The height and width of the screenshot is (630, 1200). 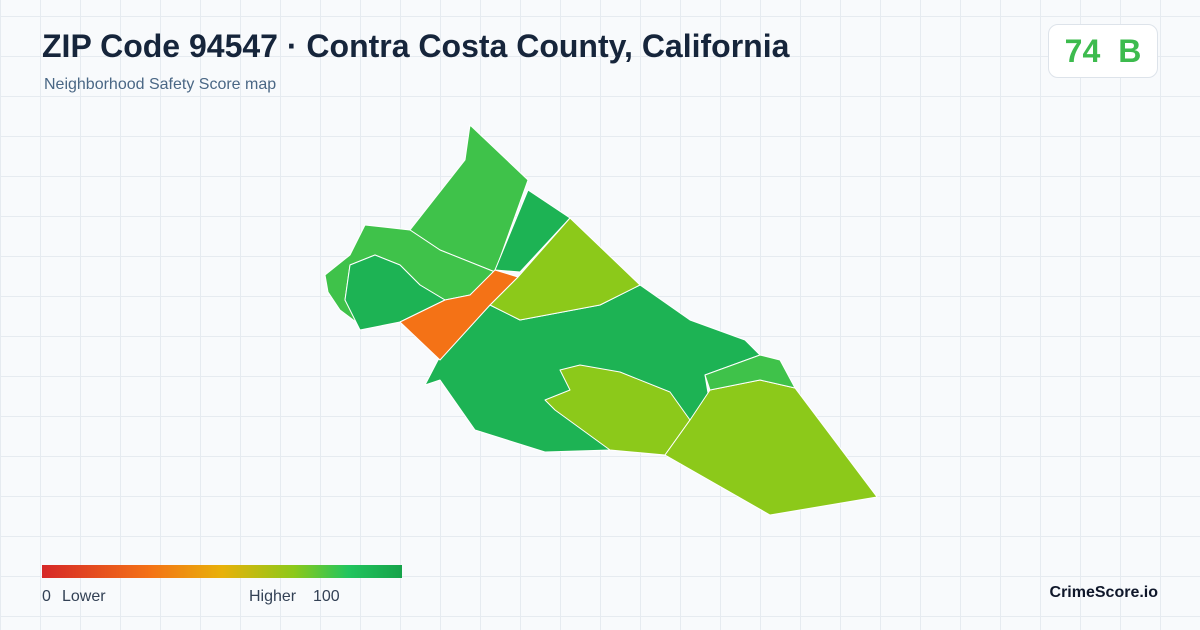 What do you see at coordinates (46, 596) in the screenshot?
I see `legend-min: 0` at bounding box center [46, 596].